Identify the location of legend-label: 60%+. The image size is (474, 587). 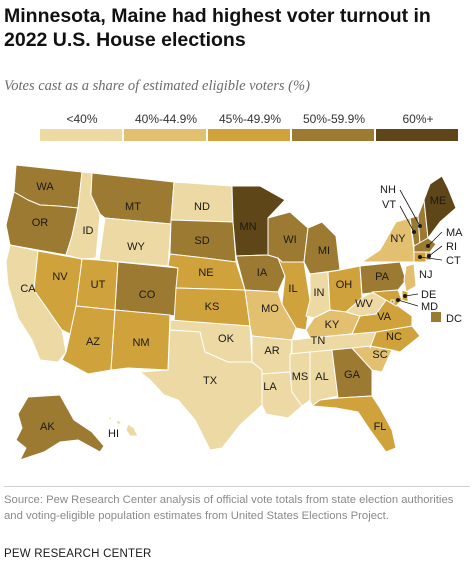
(418, 119).